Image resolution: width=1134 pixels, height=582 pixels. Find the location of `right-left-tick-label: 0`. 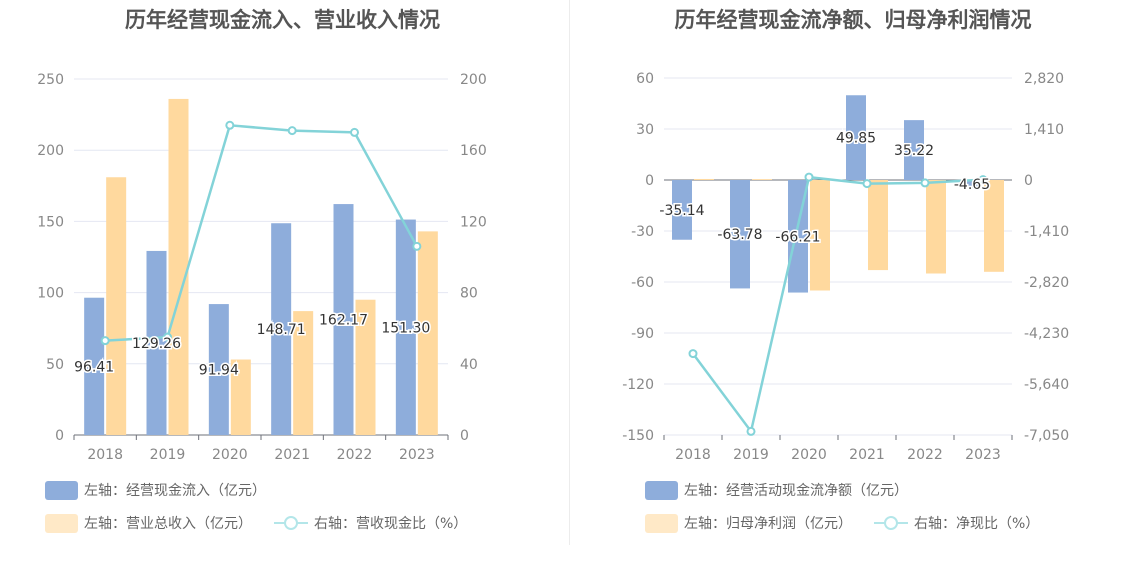

right-left-tick-label: 0 is located at coordinates (649, 181).